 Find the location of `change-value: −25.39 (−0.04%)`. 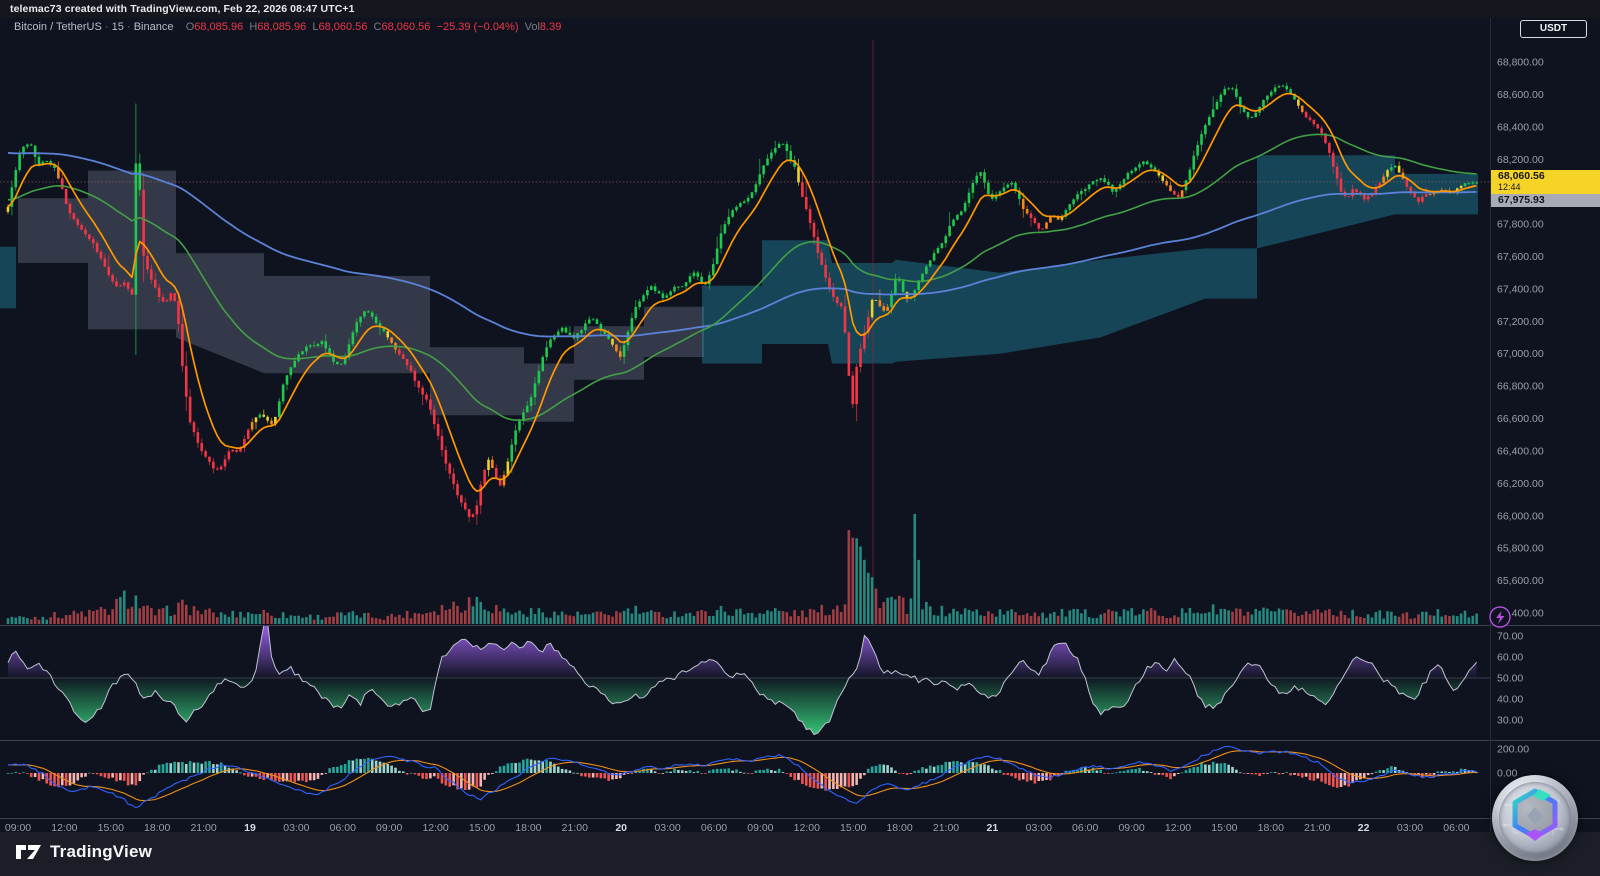

change-value: −25.39 (−0.04%) is located at coordinates (477, 27).